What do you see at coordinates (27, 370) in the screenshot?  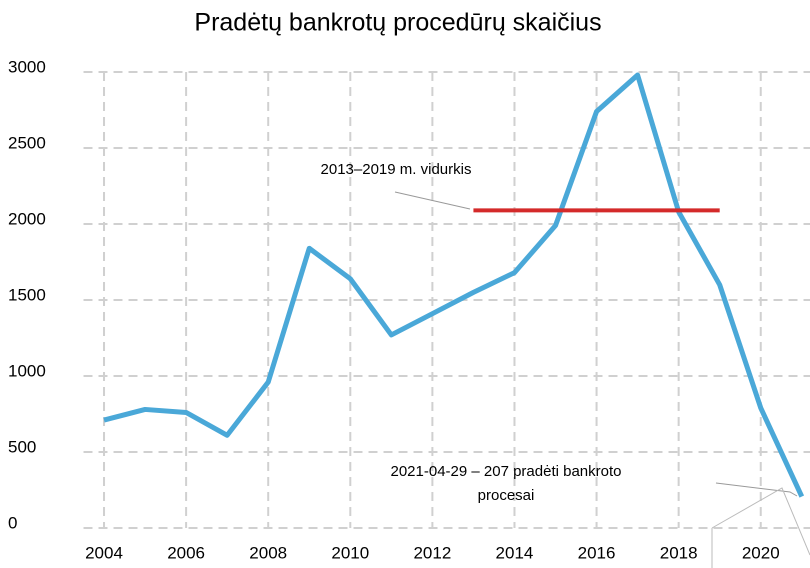 I see `y-tick-label: 1000` at bounding box center [27, 370].